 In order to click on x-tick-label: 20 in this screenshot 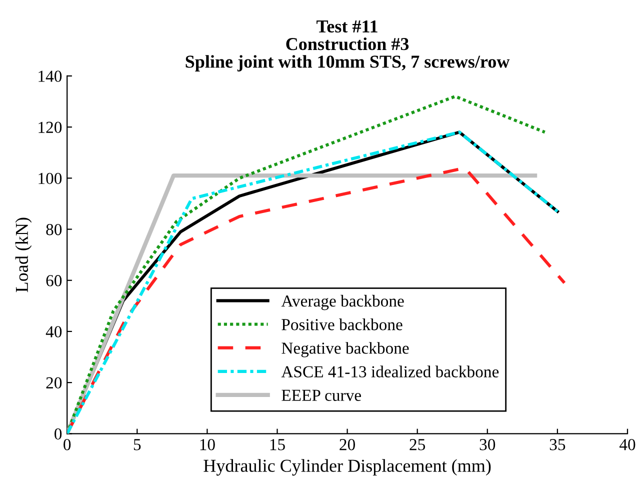, I will do `click(347, 444)`.